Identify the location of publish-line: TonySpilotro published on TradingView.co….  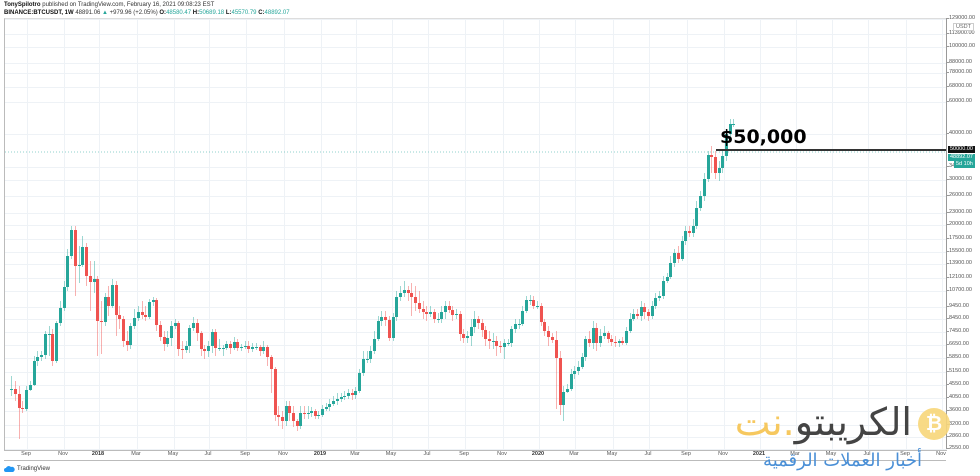
(147, 5).